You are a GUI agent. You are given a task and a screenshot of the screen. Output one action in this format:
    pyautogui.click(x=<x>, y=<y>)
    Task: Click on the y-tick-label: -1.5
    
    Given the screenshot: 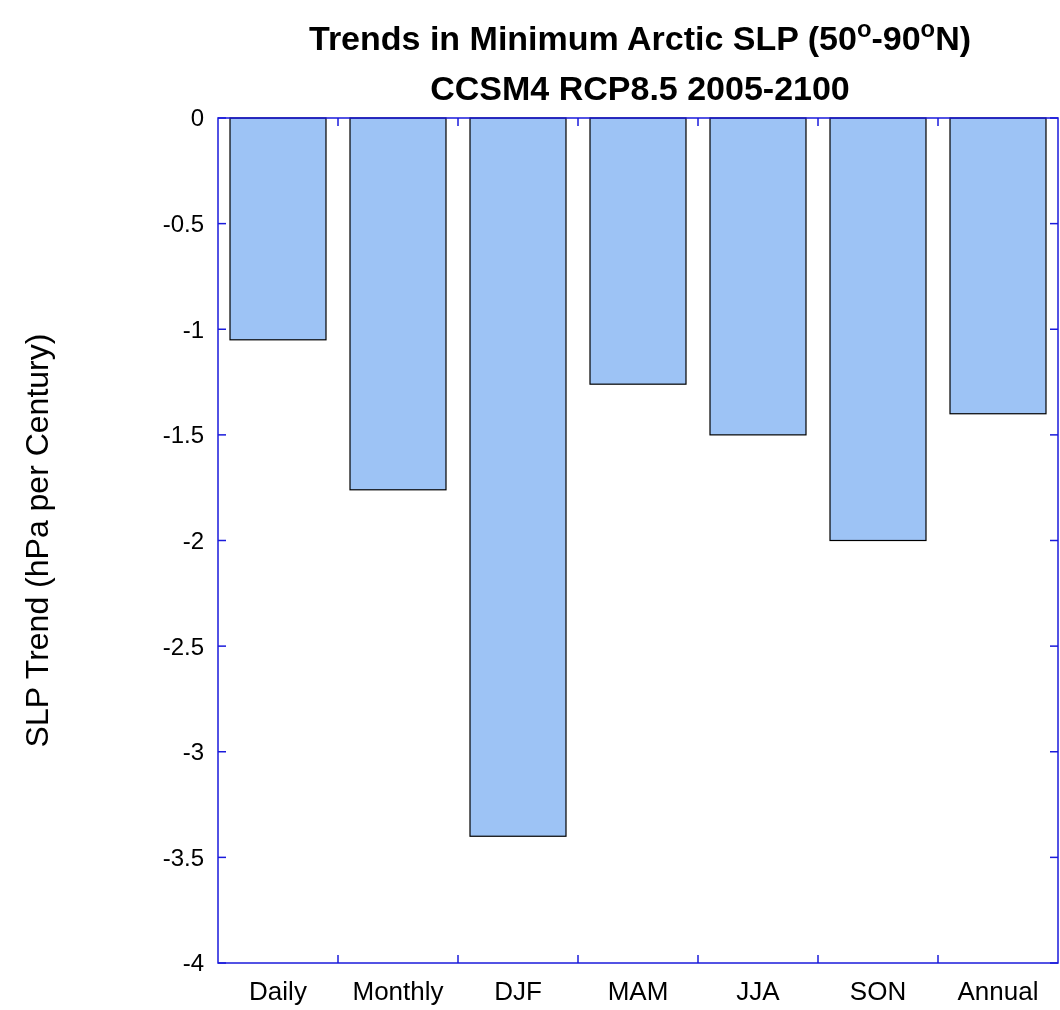 What is the action you would take?
    pyautogui.click(x=183, y=435)
    